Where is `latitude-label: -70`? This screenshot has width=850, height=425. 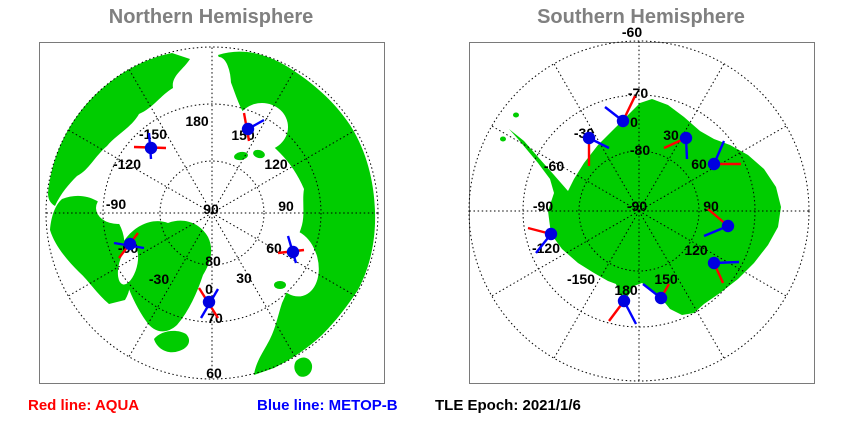 latitude-label: -70 is located at coordinates (638, 93).